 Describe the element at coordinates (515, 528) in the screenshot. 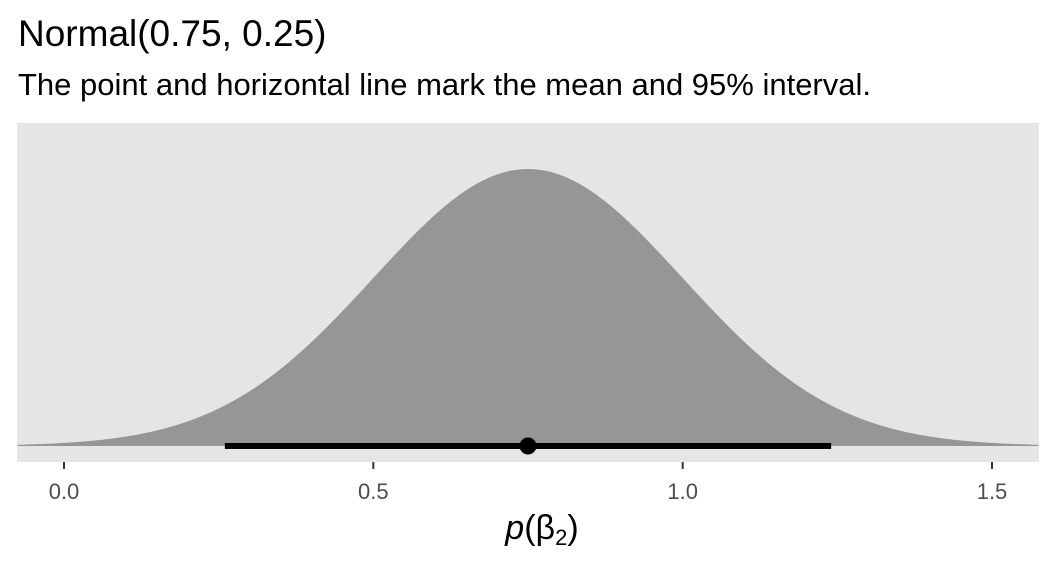

I see `x-axis-label-p: p` at that location.